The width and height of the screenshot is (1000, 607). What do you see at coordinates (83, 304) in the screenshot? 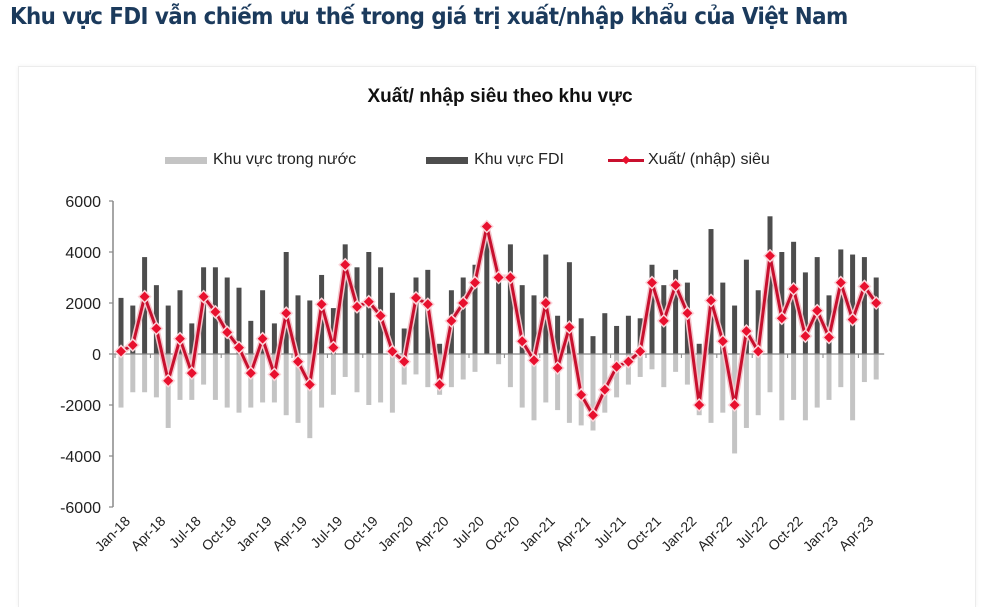
I see `y-tick-label: 2000` at bounding box center [83, 304].